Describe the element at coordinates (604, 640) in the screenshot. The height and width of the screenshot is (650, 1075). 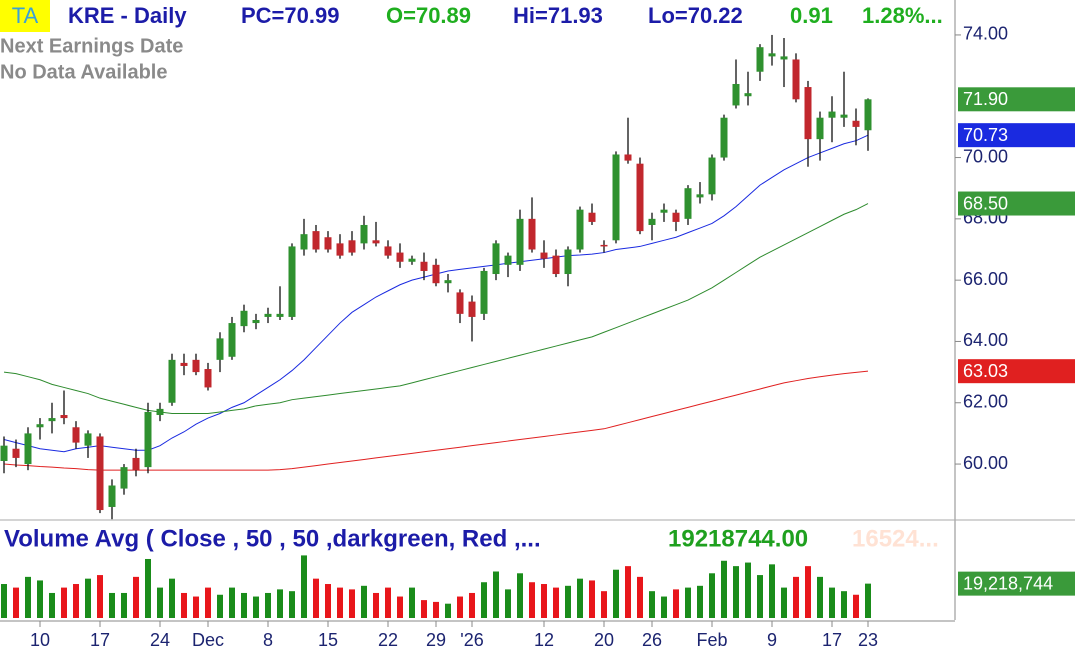
I see `x-tick-label: 20` at that location.